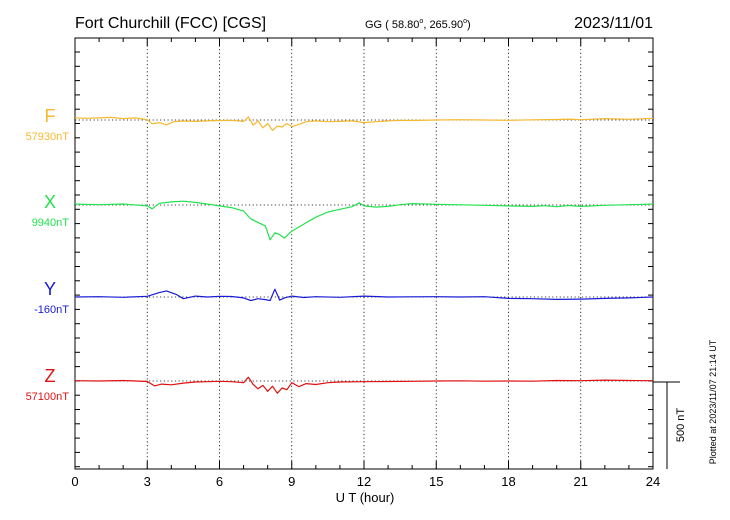 Image resolution: width=730 pixels, height=520 pixels. Describe the element at coordinates (48, 137) in the screenshot. I see `series-baseline-f: 57930nT` at that location.